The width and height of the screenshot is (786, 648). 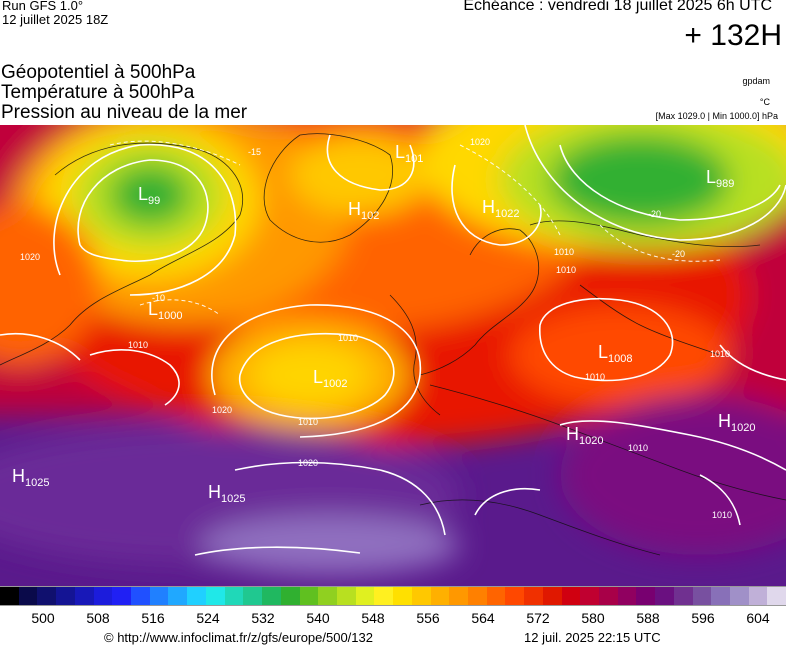 What do you see at coordinates (500, 208) in the screenshot?
I see `pressure-center: H1022` at bounding box center [500, 208].